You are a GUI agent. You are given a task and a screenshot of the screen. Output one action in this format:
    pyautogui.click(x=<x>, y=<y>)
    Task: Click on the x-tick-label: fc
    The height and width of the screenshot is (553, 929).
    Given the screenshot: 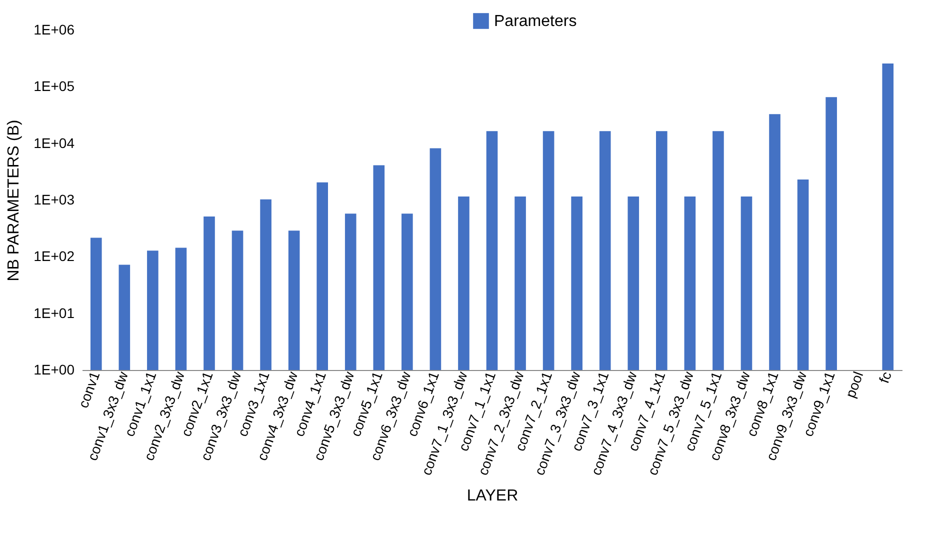 What is the action you would take?
    pyautogui.click(x=885, y=377)
    